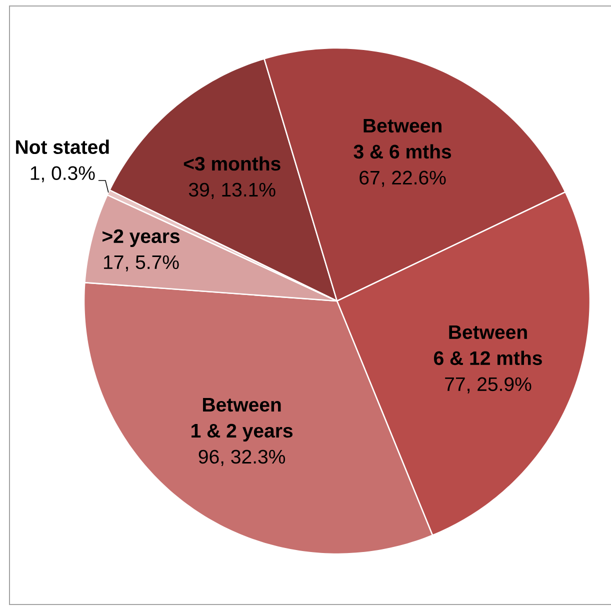  I want to click on slice-label: Between 6 & 12 mths, so click(488, 345).